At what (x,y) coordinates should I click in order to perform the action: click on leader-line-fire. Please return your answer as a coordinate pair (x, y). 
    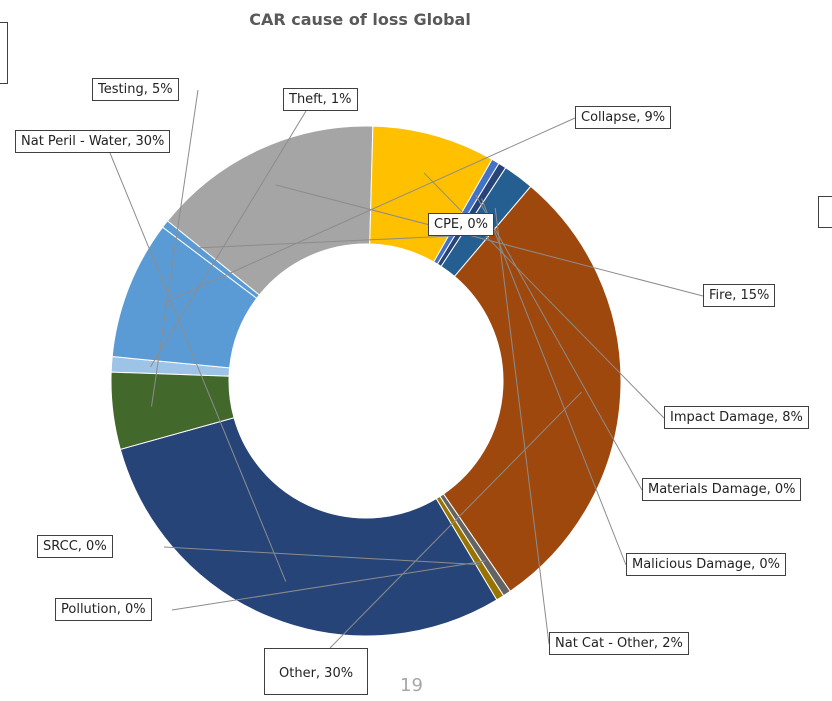
    Looking at the image, I should click on (489, 240).